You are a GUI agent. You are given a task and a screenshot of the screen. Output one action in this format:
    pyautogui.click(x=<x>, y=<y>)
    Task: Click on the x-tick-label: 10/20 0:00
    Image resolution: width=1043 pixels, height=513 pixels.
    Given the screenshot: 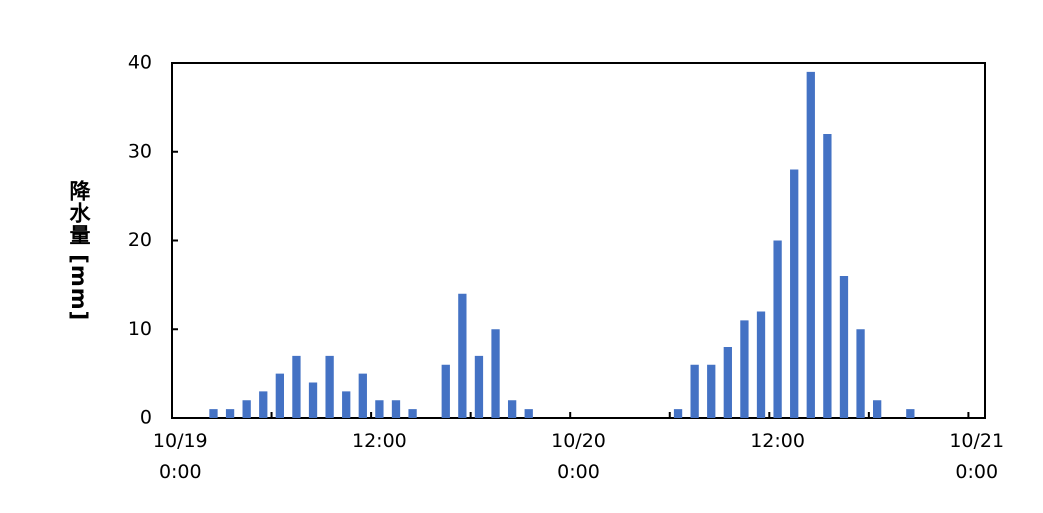 What is the action you would take?
    pyautogui.click(x=578, y=456)
    